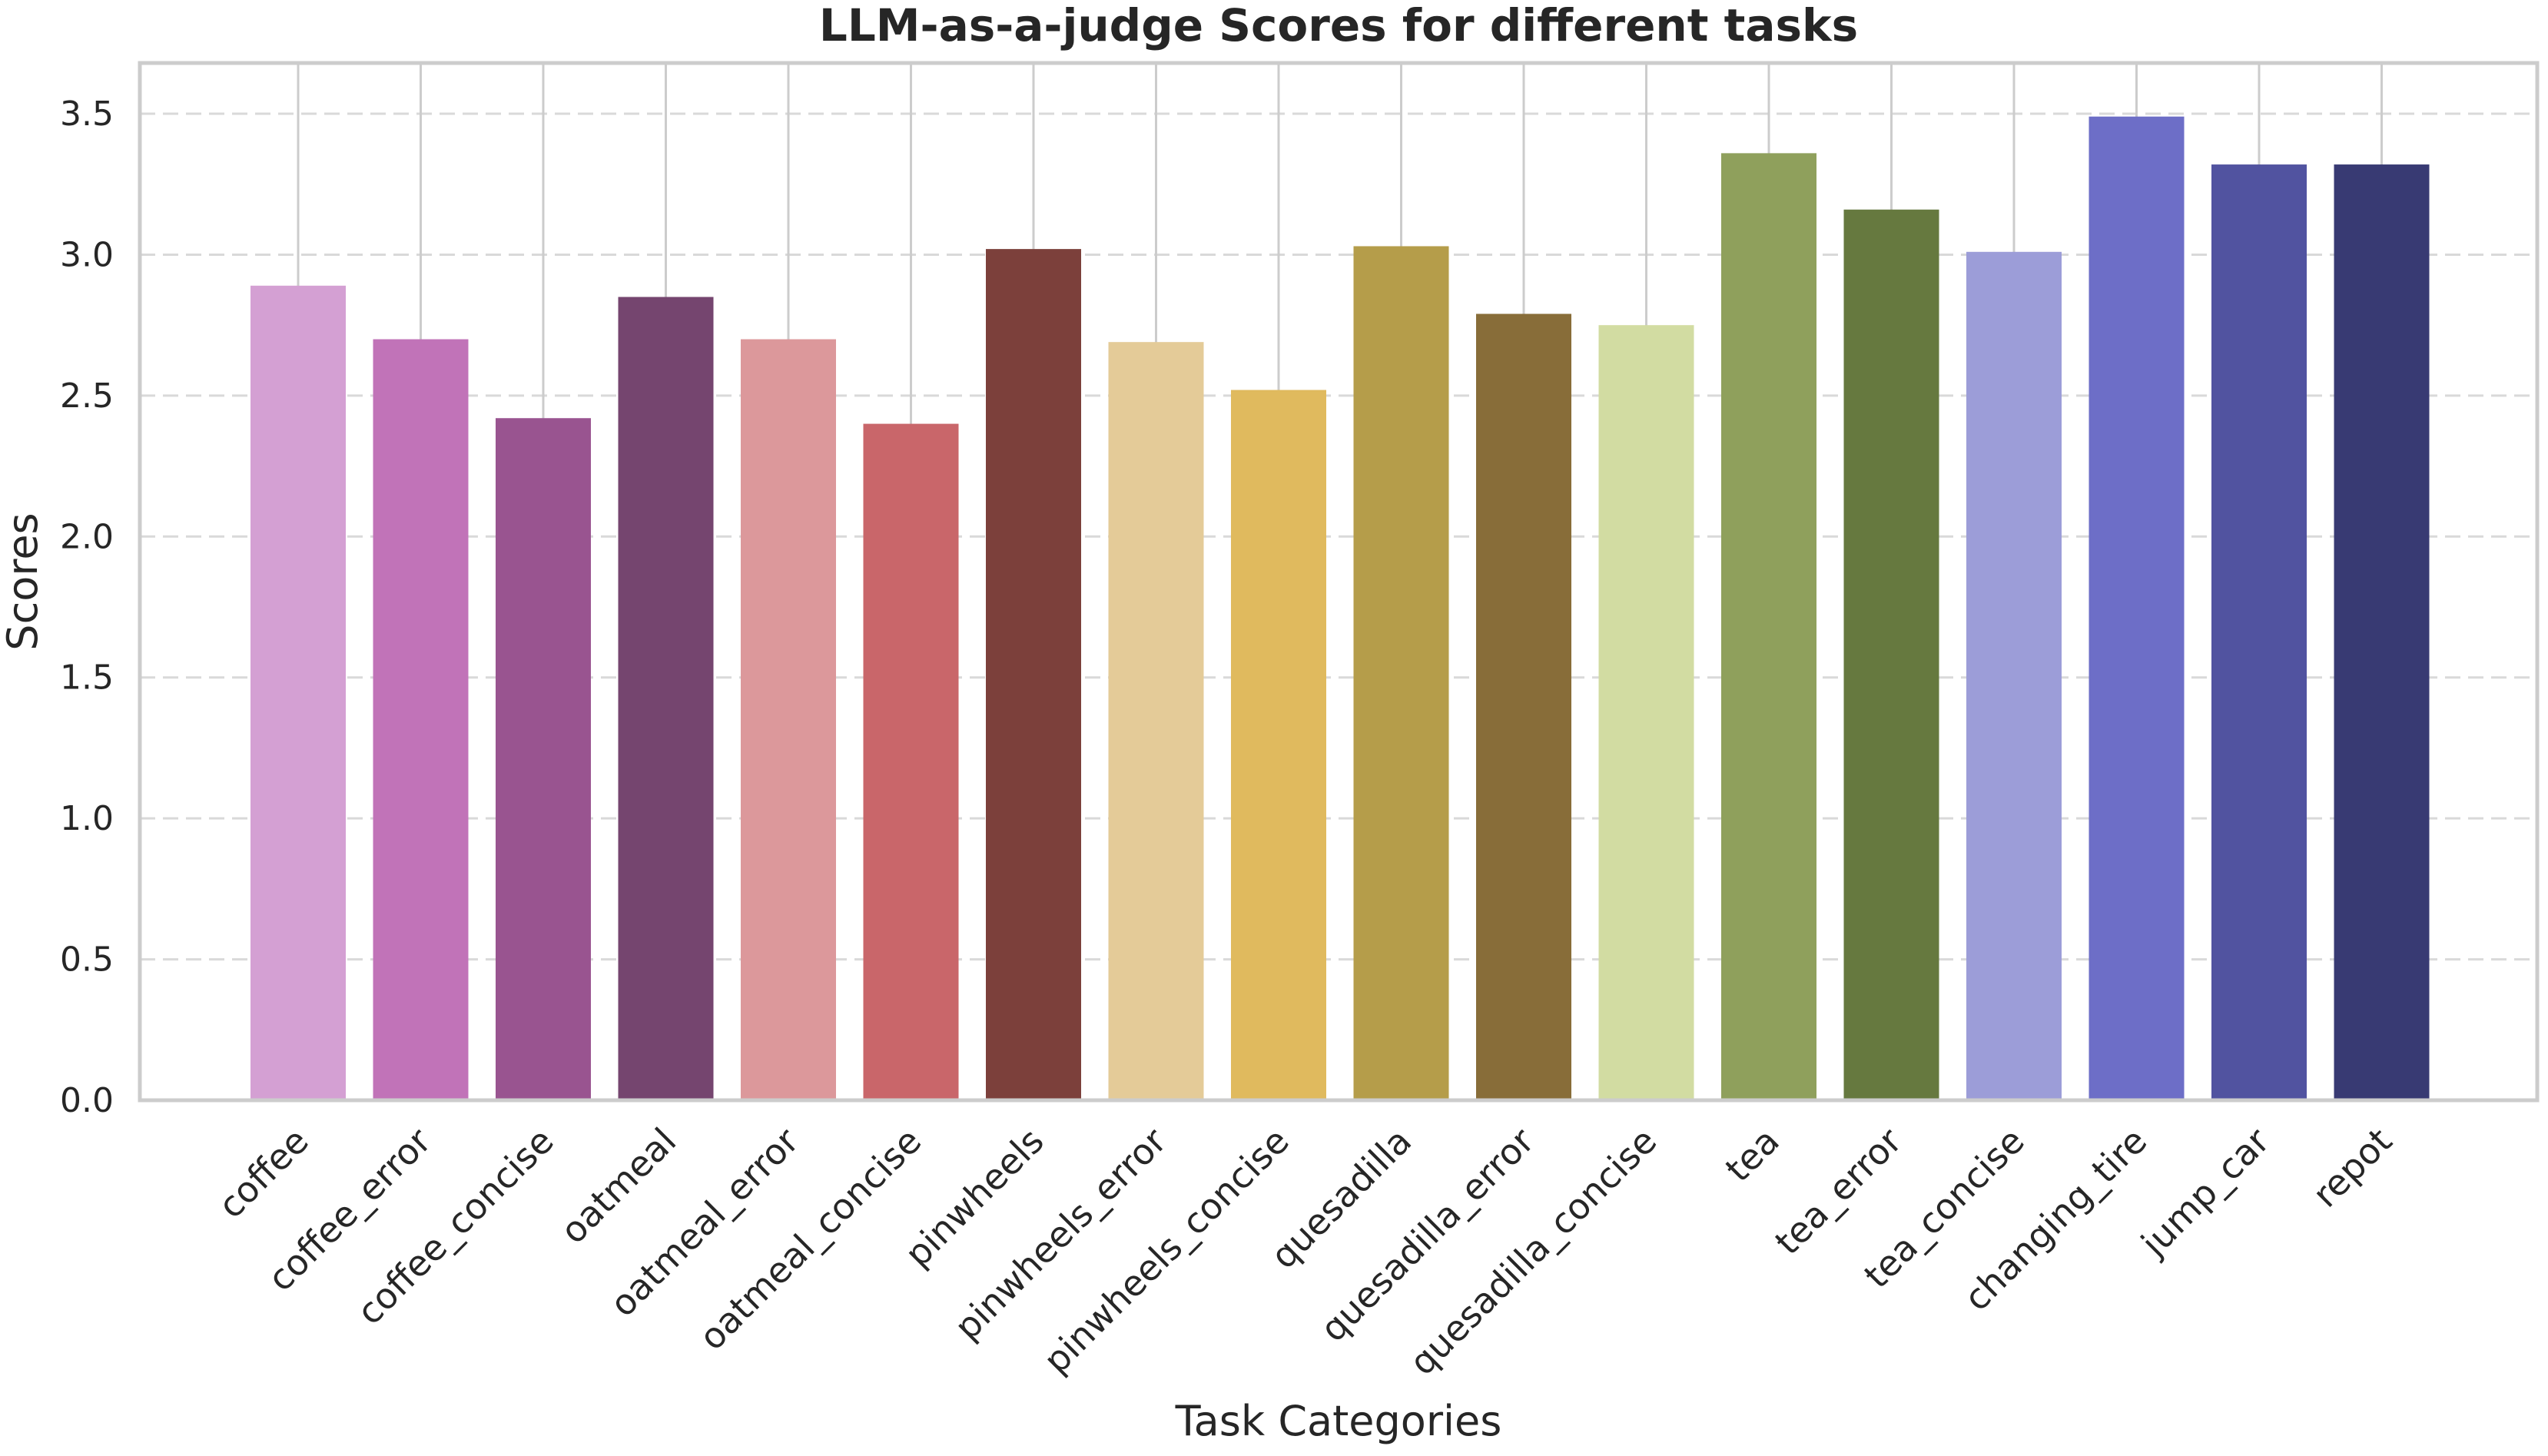  What do you see at coordinates (87, 254) in the screenshot?
I see `y-tick-label: 3.0` at bounding box center [87, 254].